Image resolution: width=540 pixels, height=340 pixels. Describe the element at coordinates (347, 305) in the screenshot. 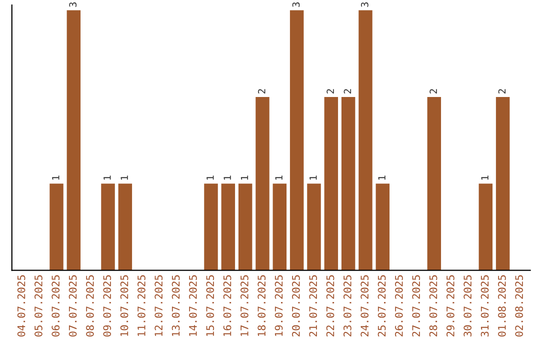

I see `x-tick-label: 23.07.2025` at that location.